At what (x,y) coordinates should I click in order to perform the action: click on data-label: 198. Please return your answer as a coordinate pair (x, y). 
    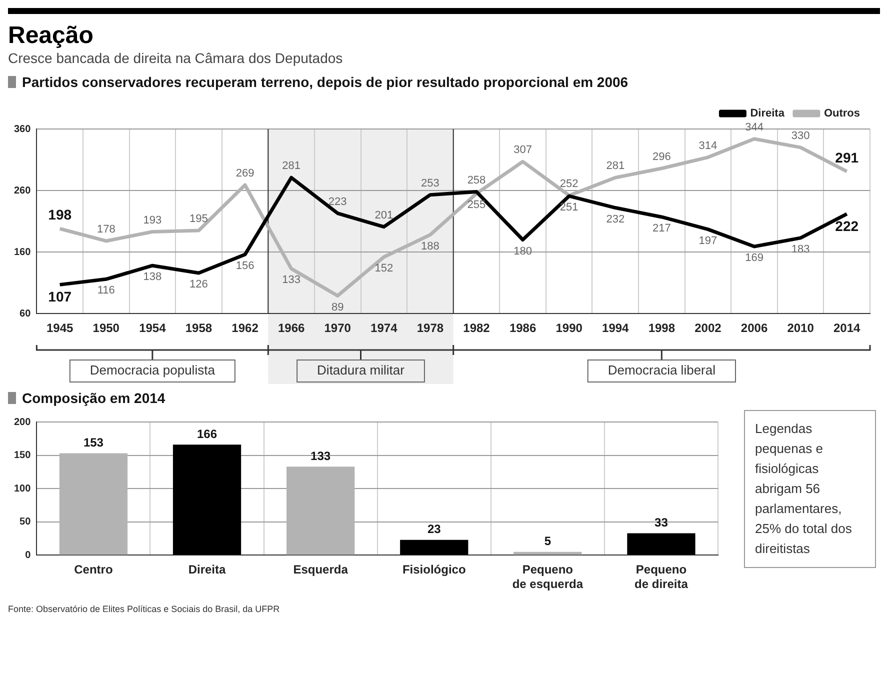
    Looking at the image, I should click on (60, 214).